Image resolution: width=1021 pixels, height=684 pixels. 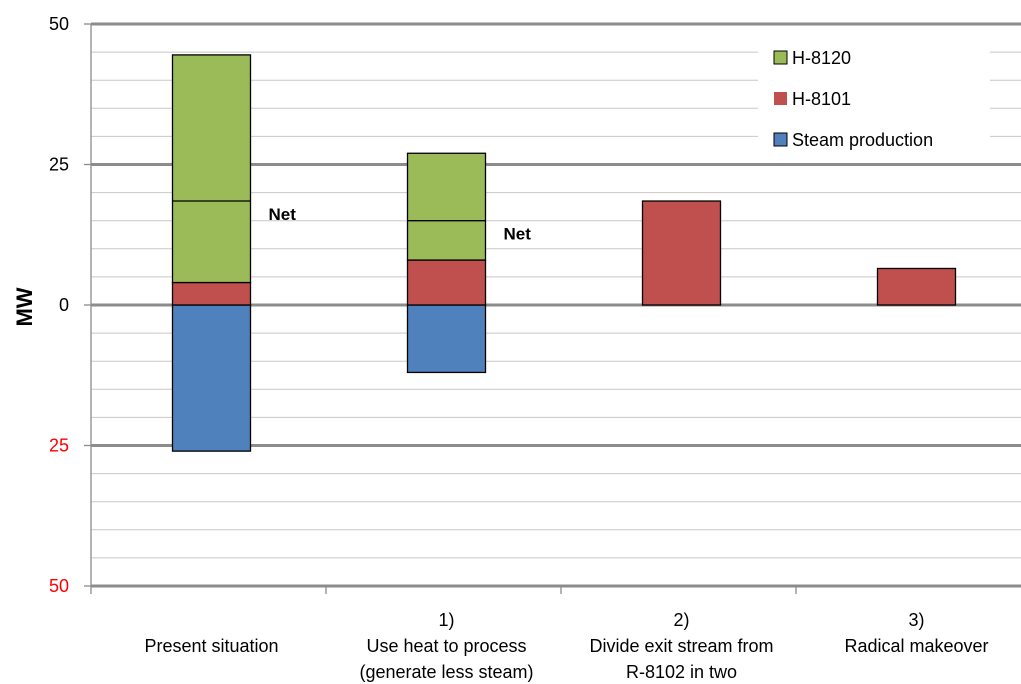 What do you see at coordinates (352, 222) in the screenshot?
I see `net-markers: Net Net` at bounding box center [352, 222].